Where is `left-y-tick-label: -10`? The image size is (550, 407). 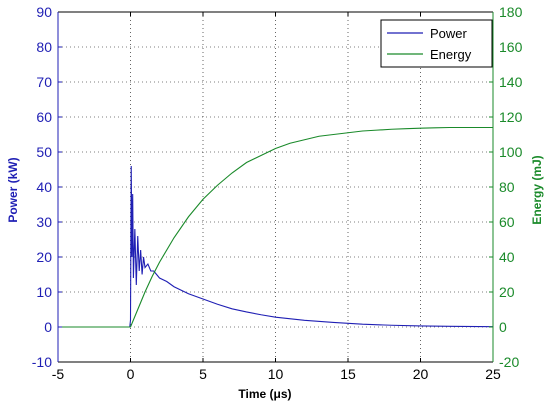
left-y-tick-label: -10 is located at coordinates (42, 362).